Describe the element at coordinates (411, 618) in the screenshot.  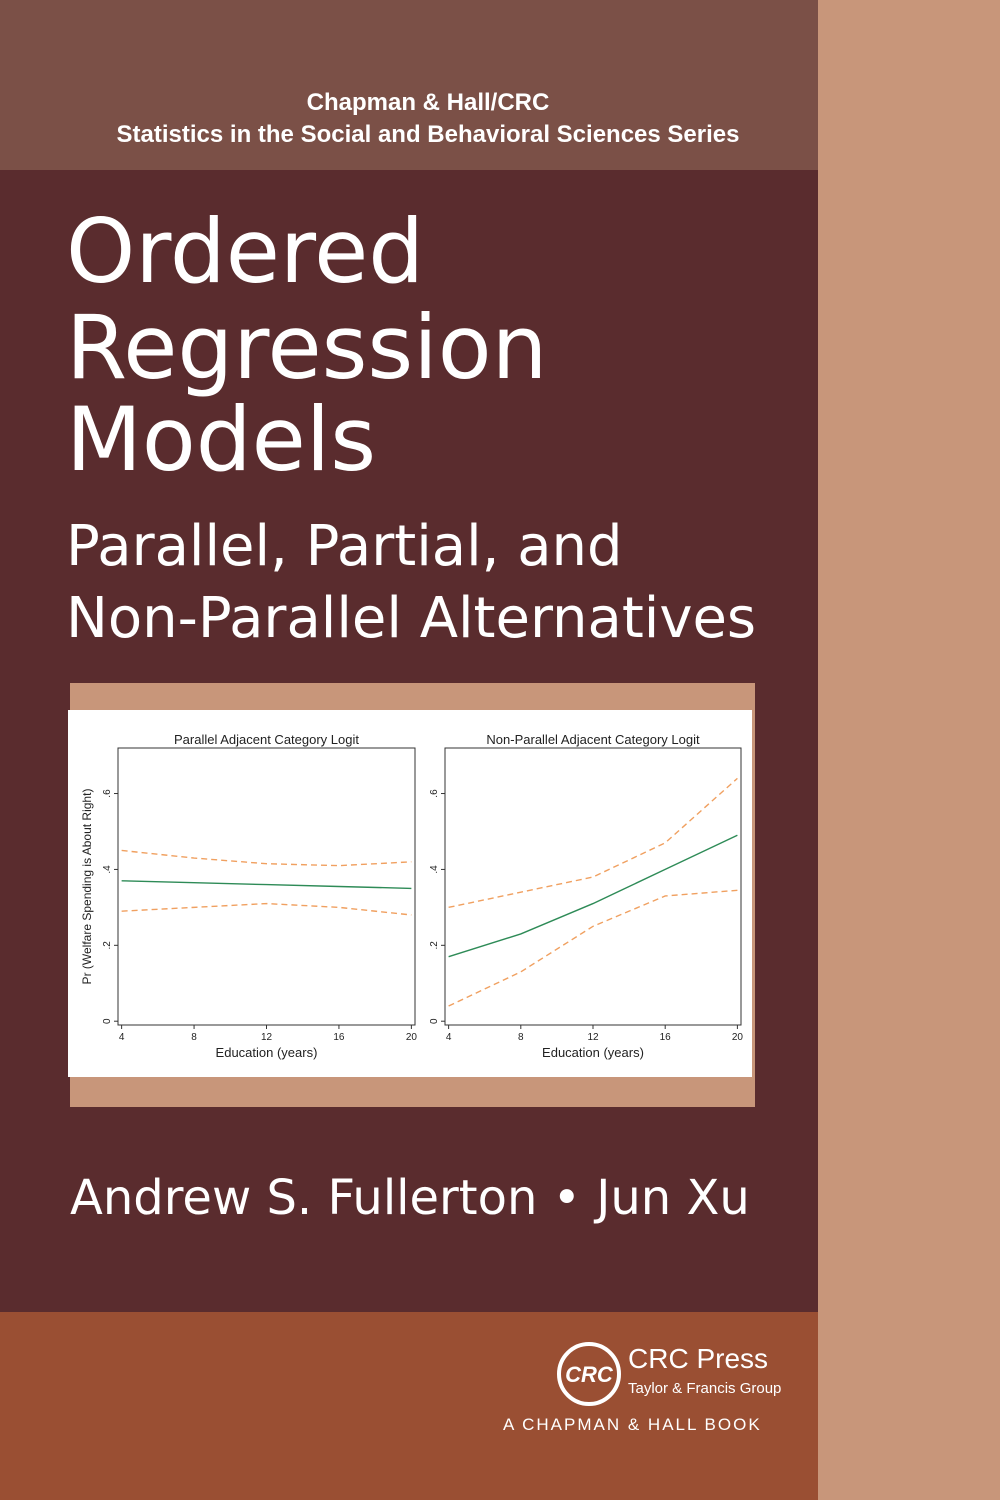
I see `subtitle-line: Non-Parallel Alternatives` at that location.